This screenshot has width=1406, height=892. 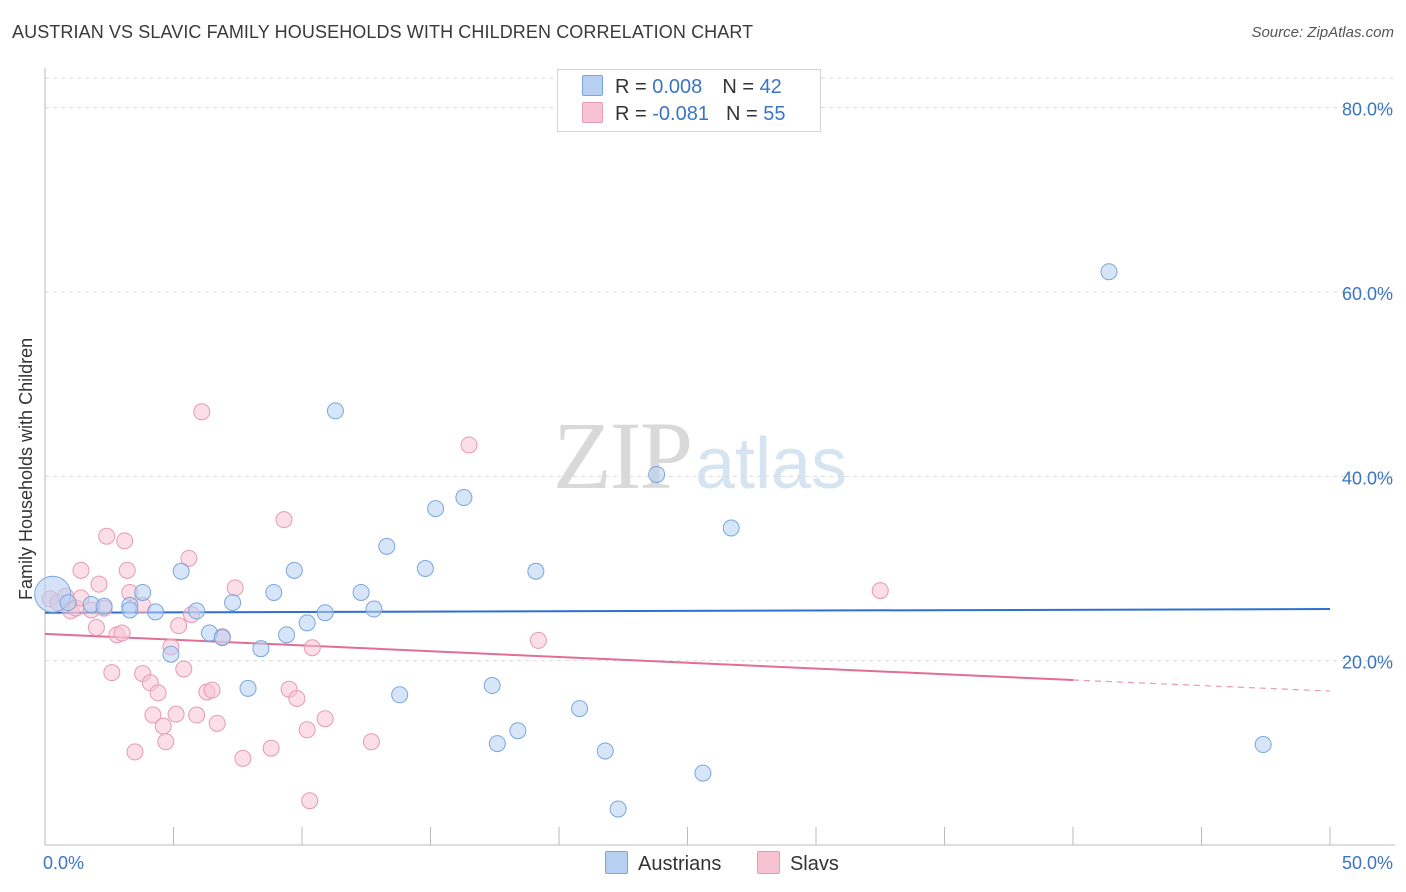 I want to click on y-tick-label: 80.0%, so click(x=1367, y=110).